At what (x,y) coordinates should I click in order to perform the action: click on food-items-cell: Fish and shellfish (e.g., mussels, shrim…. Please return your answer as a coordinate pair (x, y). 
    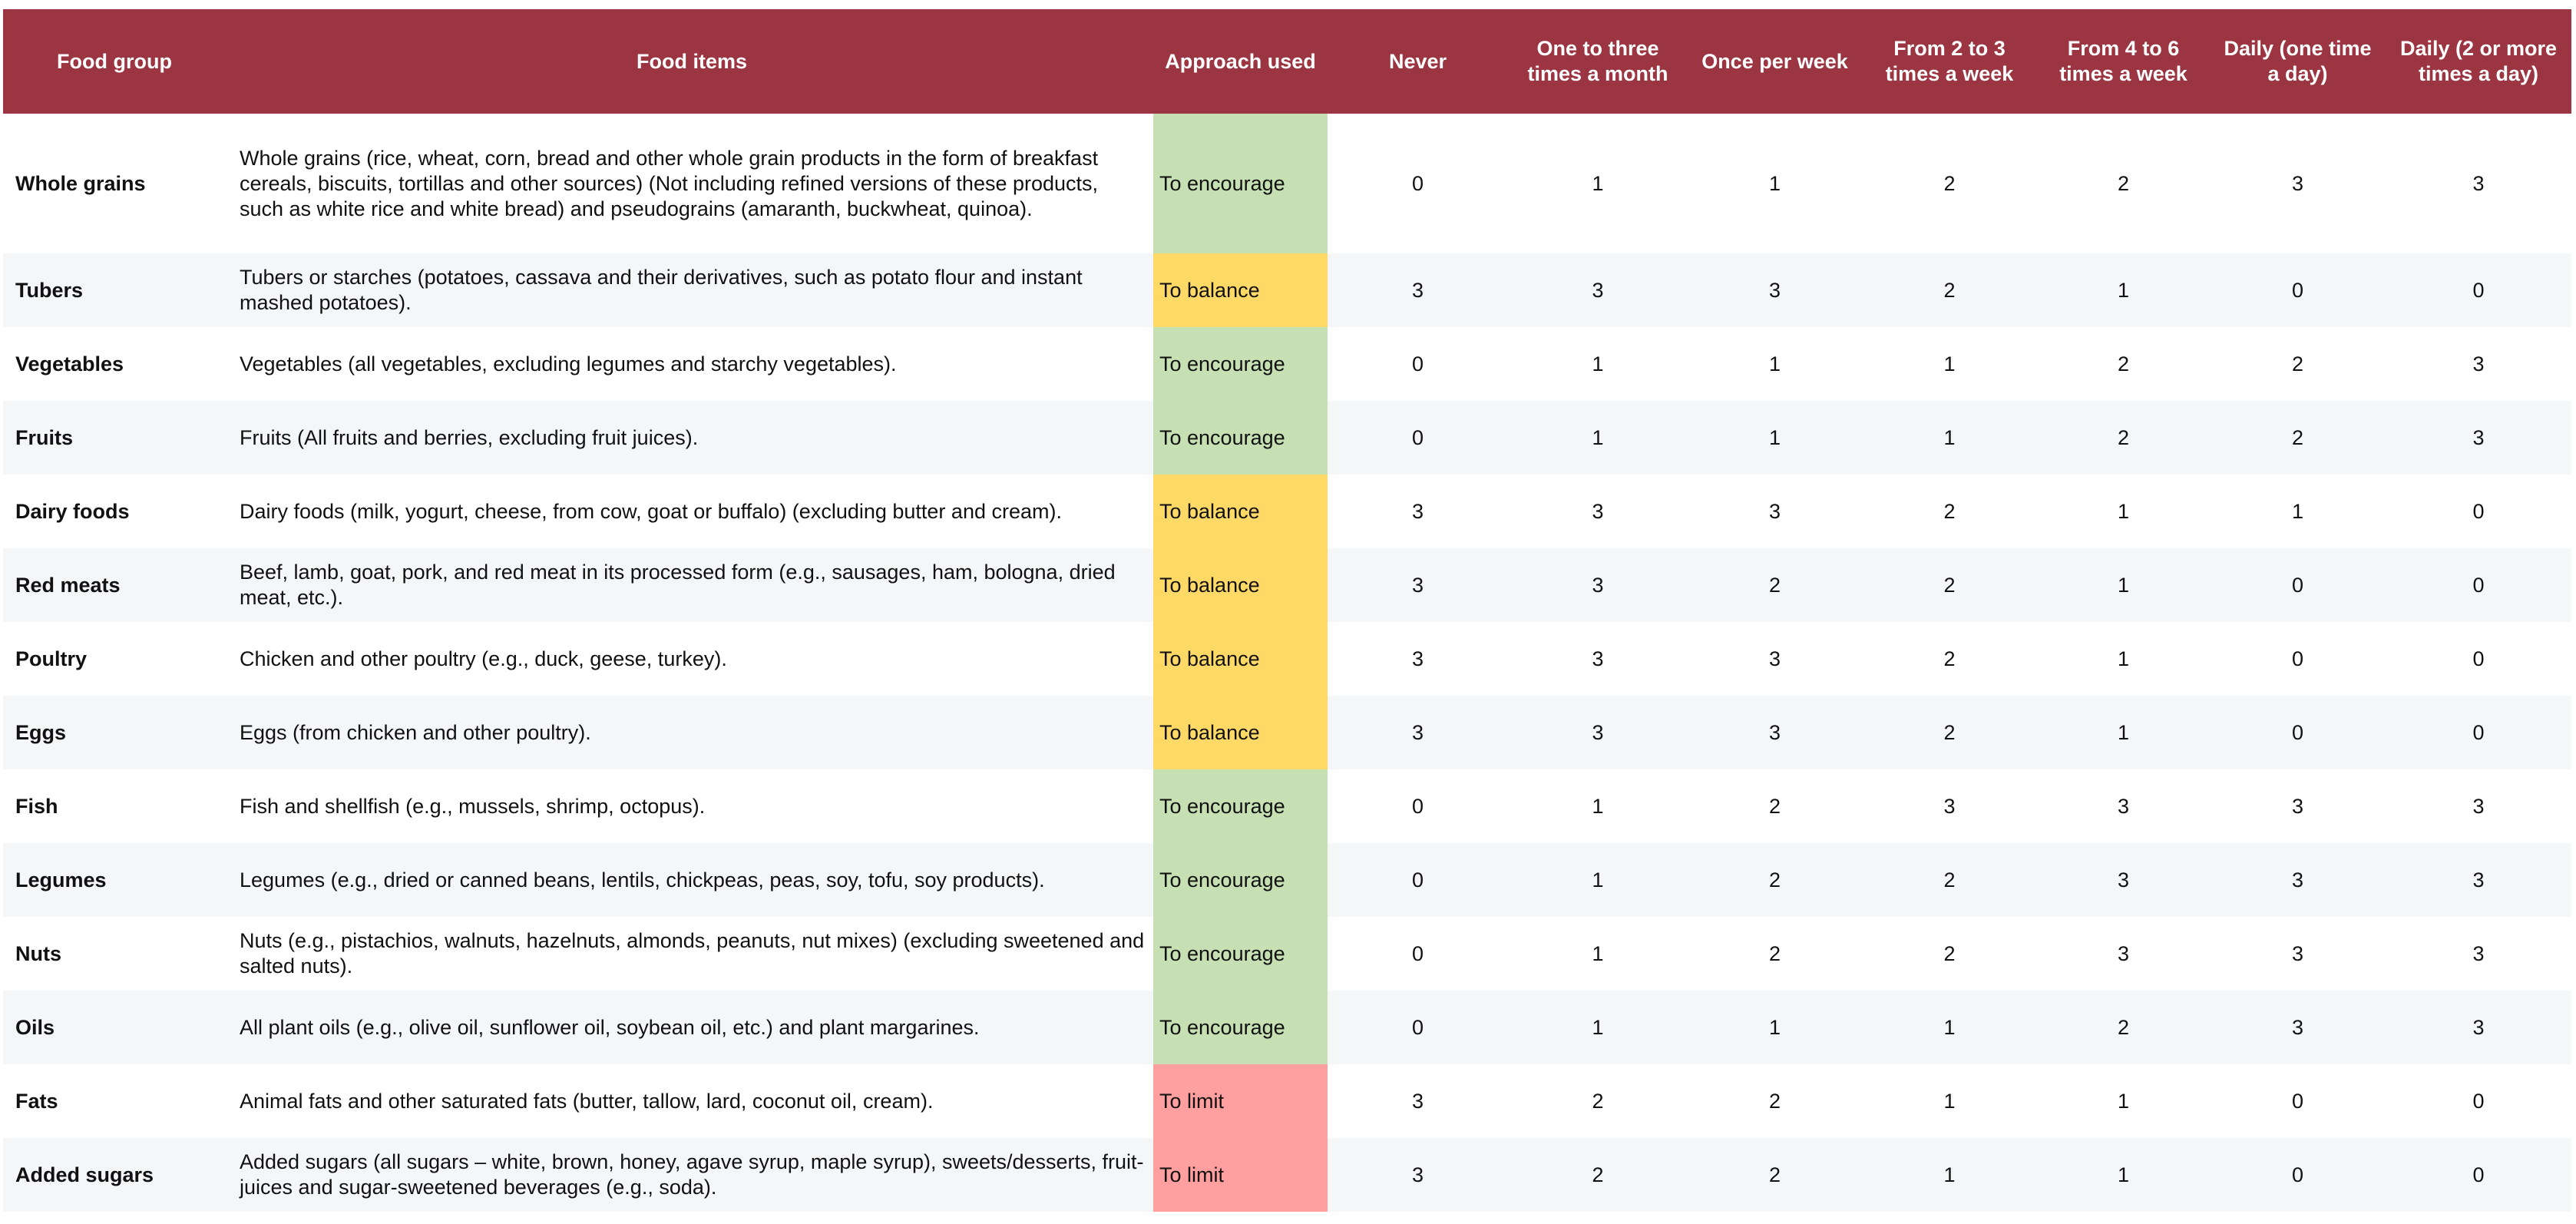
    Looking at the image, I should click on (473, 806).